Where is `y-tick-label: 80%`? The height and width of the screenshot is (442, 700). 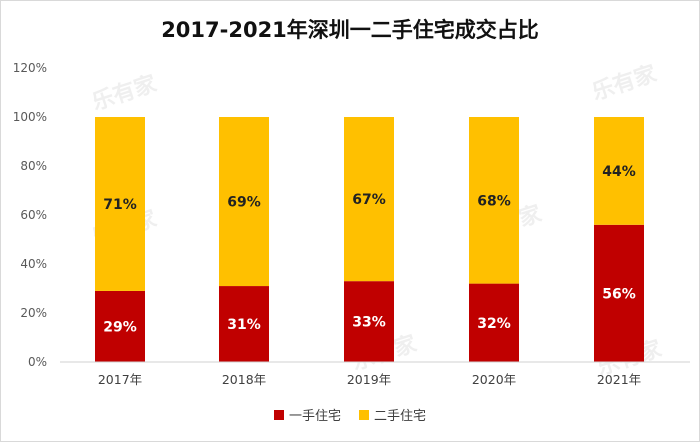 y-tick-label: 80% is located at coordinates (33, 166).